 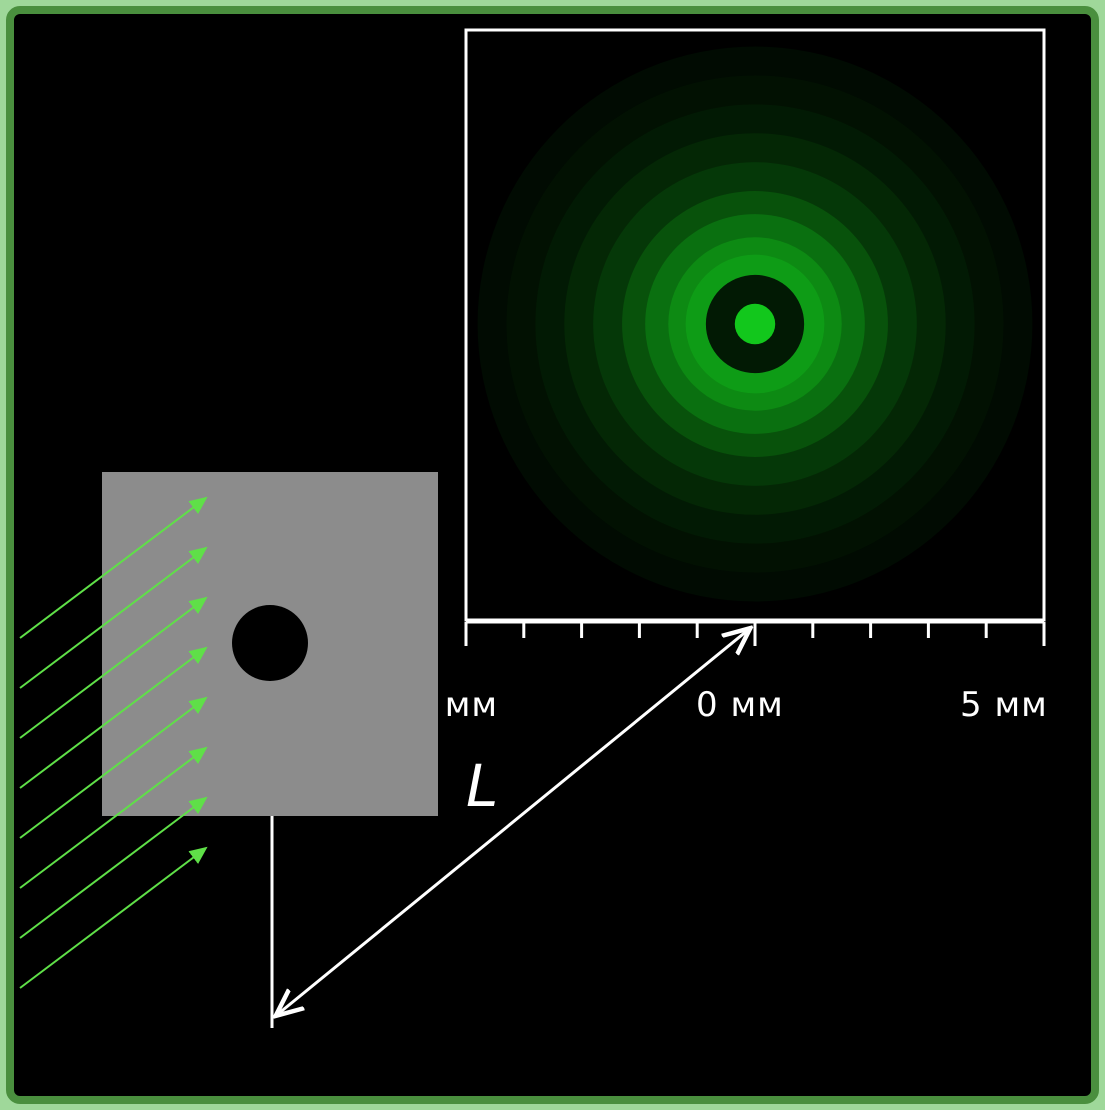 What do you see at coordinates (482, 786) in the screenshot?
I see `distance-label: L` at bounding box center [482, 786].